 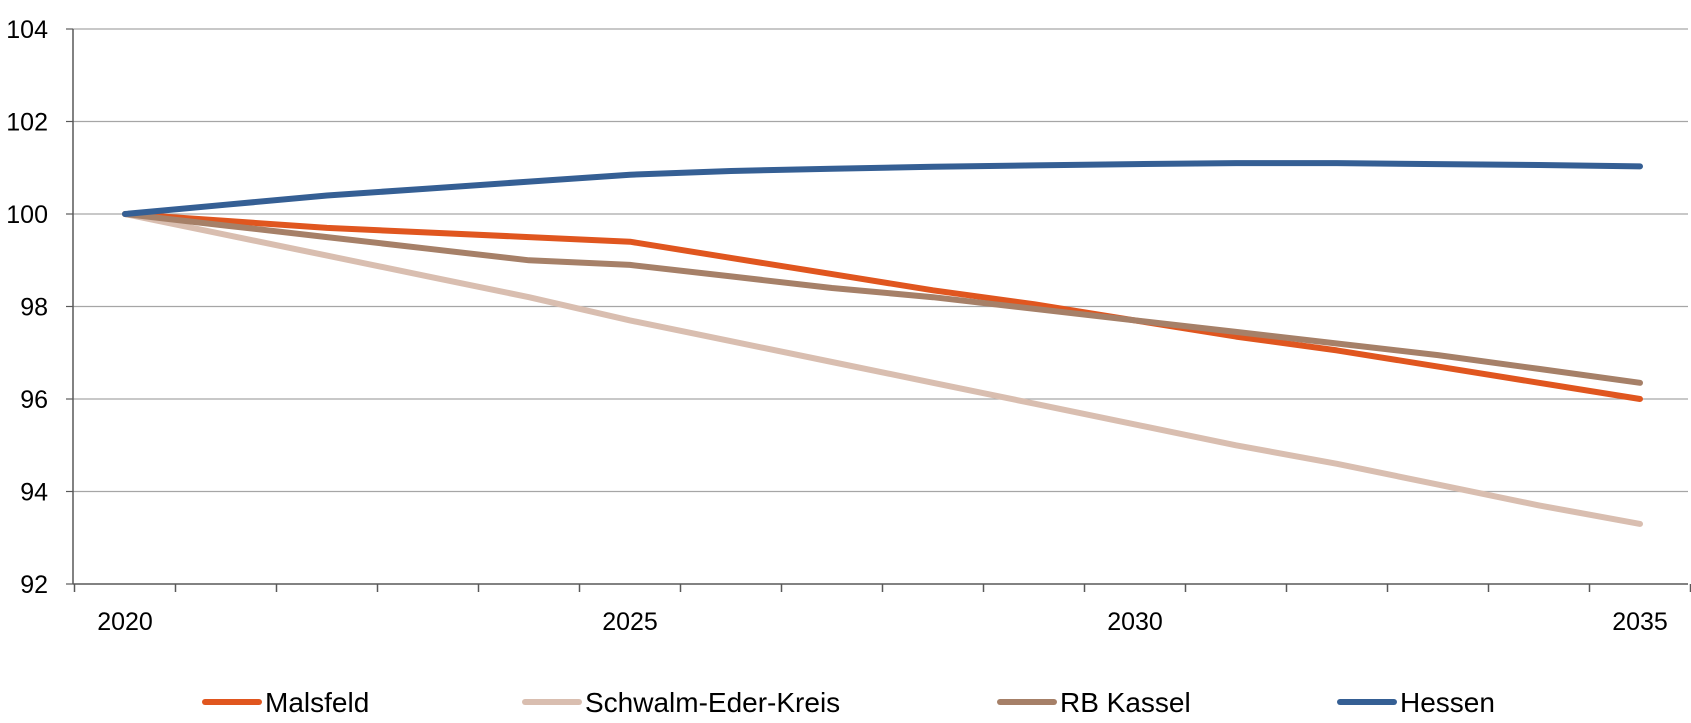 What do you see at coordinates (882, 188) in the screenshot?
I see `series-line-hessen` at bounding box center [882, 188].